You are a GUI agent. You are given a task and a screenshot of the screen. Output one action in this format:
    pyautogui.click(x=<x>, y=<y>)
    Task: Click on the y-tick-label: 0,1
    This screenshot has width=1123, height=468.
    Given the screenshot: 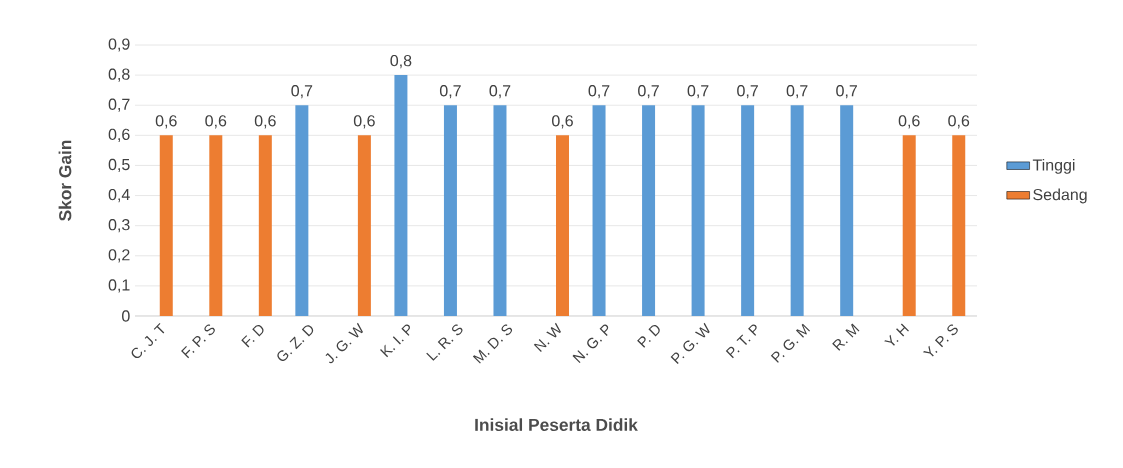 What is the action you would take?
    pyautogui.click(x=119, y=286)
    